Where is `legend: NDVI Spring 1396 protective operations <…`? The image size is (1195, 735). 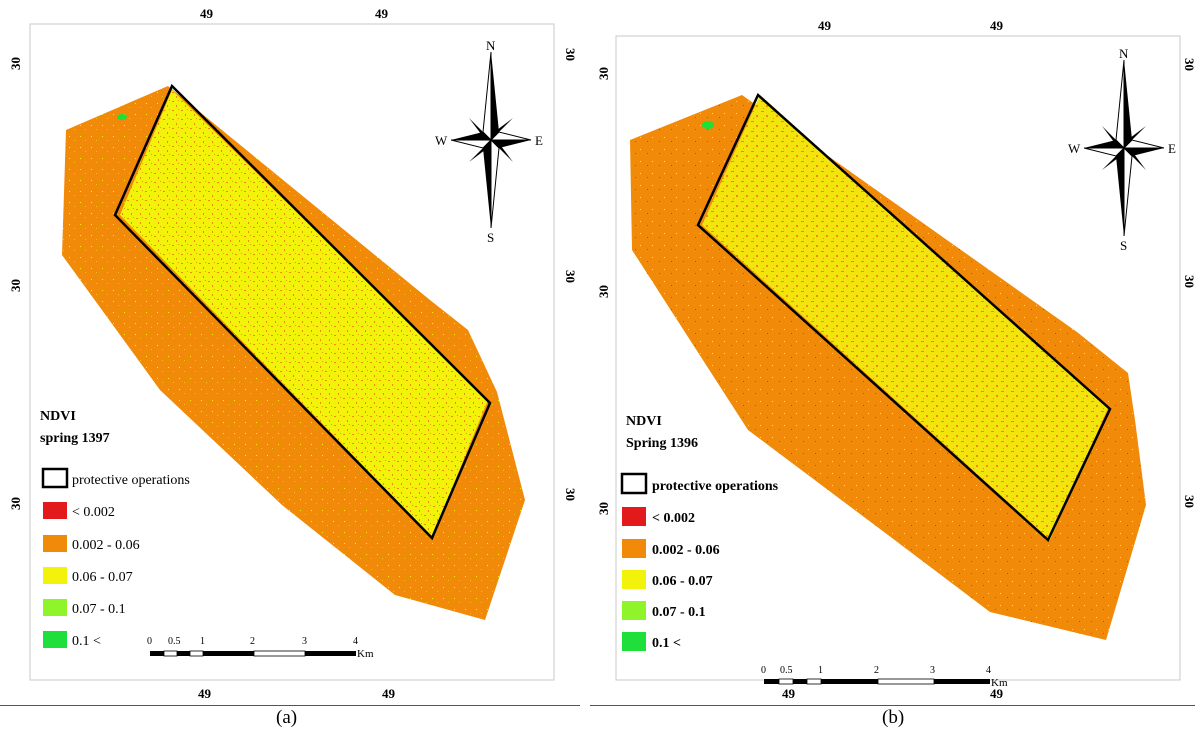
legend: NDVI Spring 1396 protective operations <… is located at coordinates (699, 532).